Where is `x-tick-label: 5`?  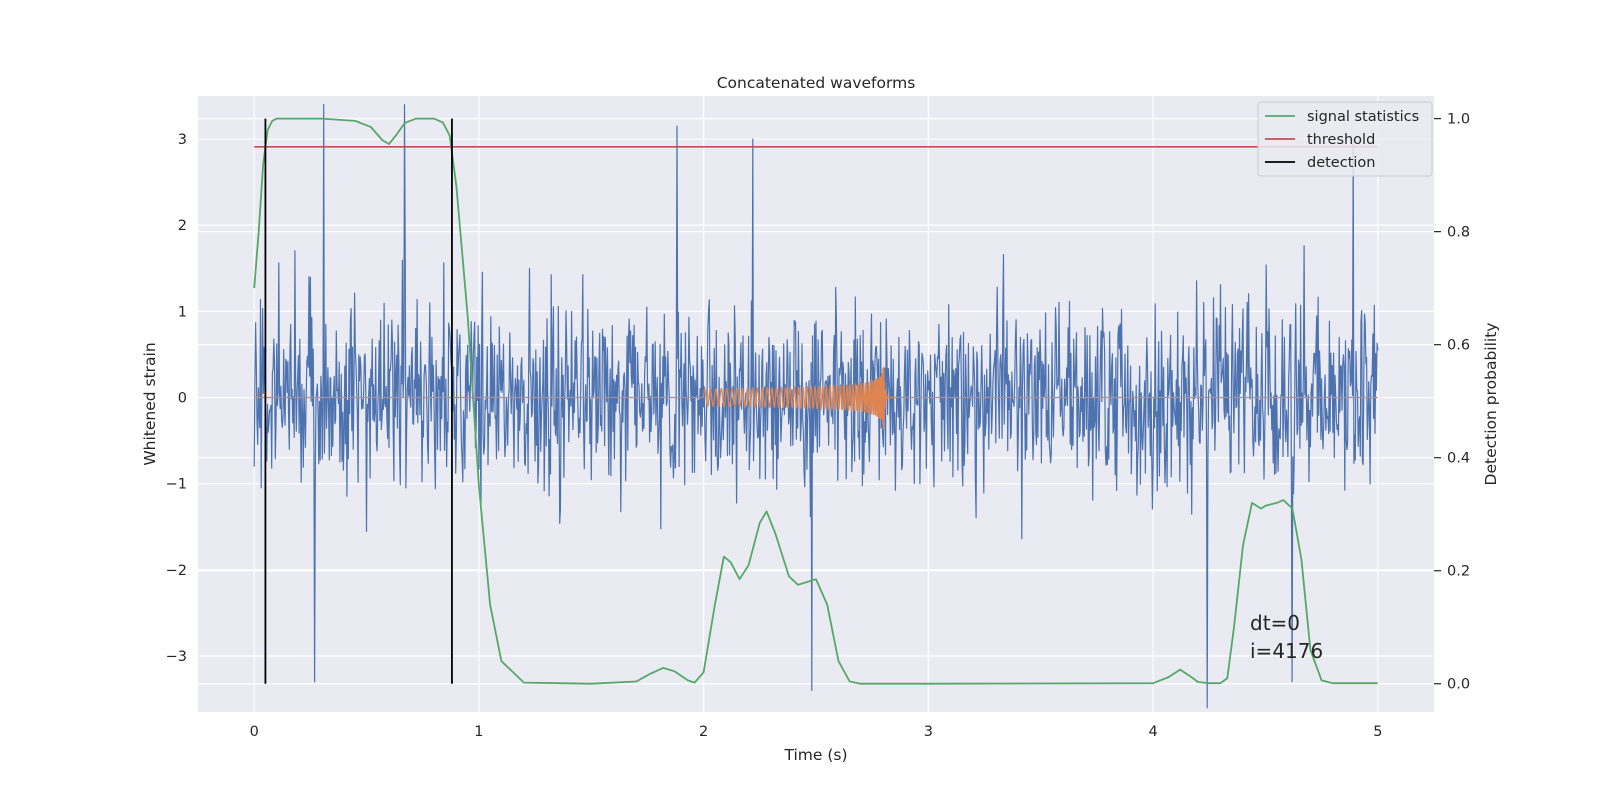 x-tick-label: 5 is located at coordinates (1377, 732).